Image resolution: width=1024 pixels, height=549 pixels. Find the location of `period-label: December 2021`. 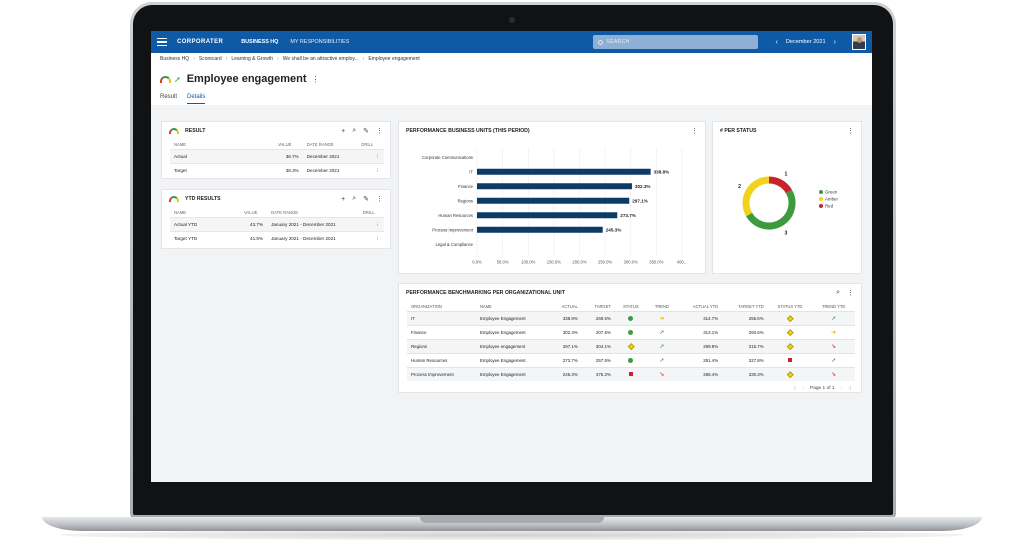

period-label: December 2021 is located at coordinates (805, 42).